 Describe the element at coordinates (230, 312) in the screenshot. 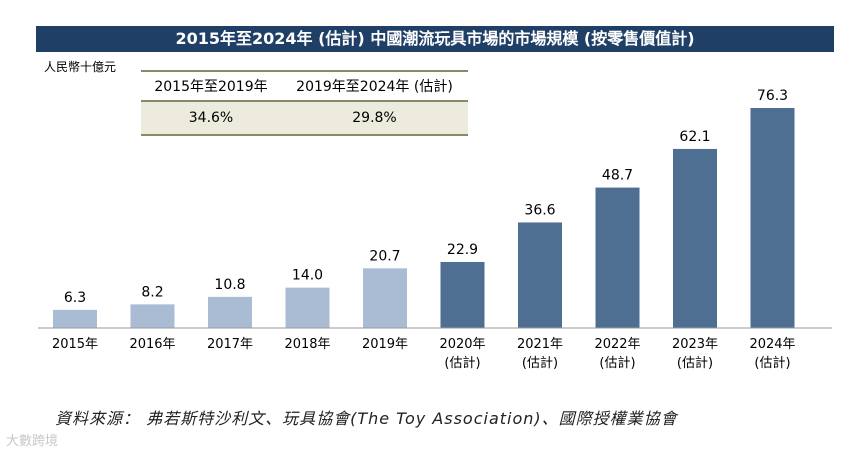

I see `bar-2017年` at that location.